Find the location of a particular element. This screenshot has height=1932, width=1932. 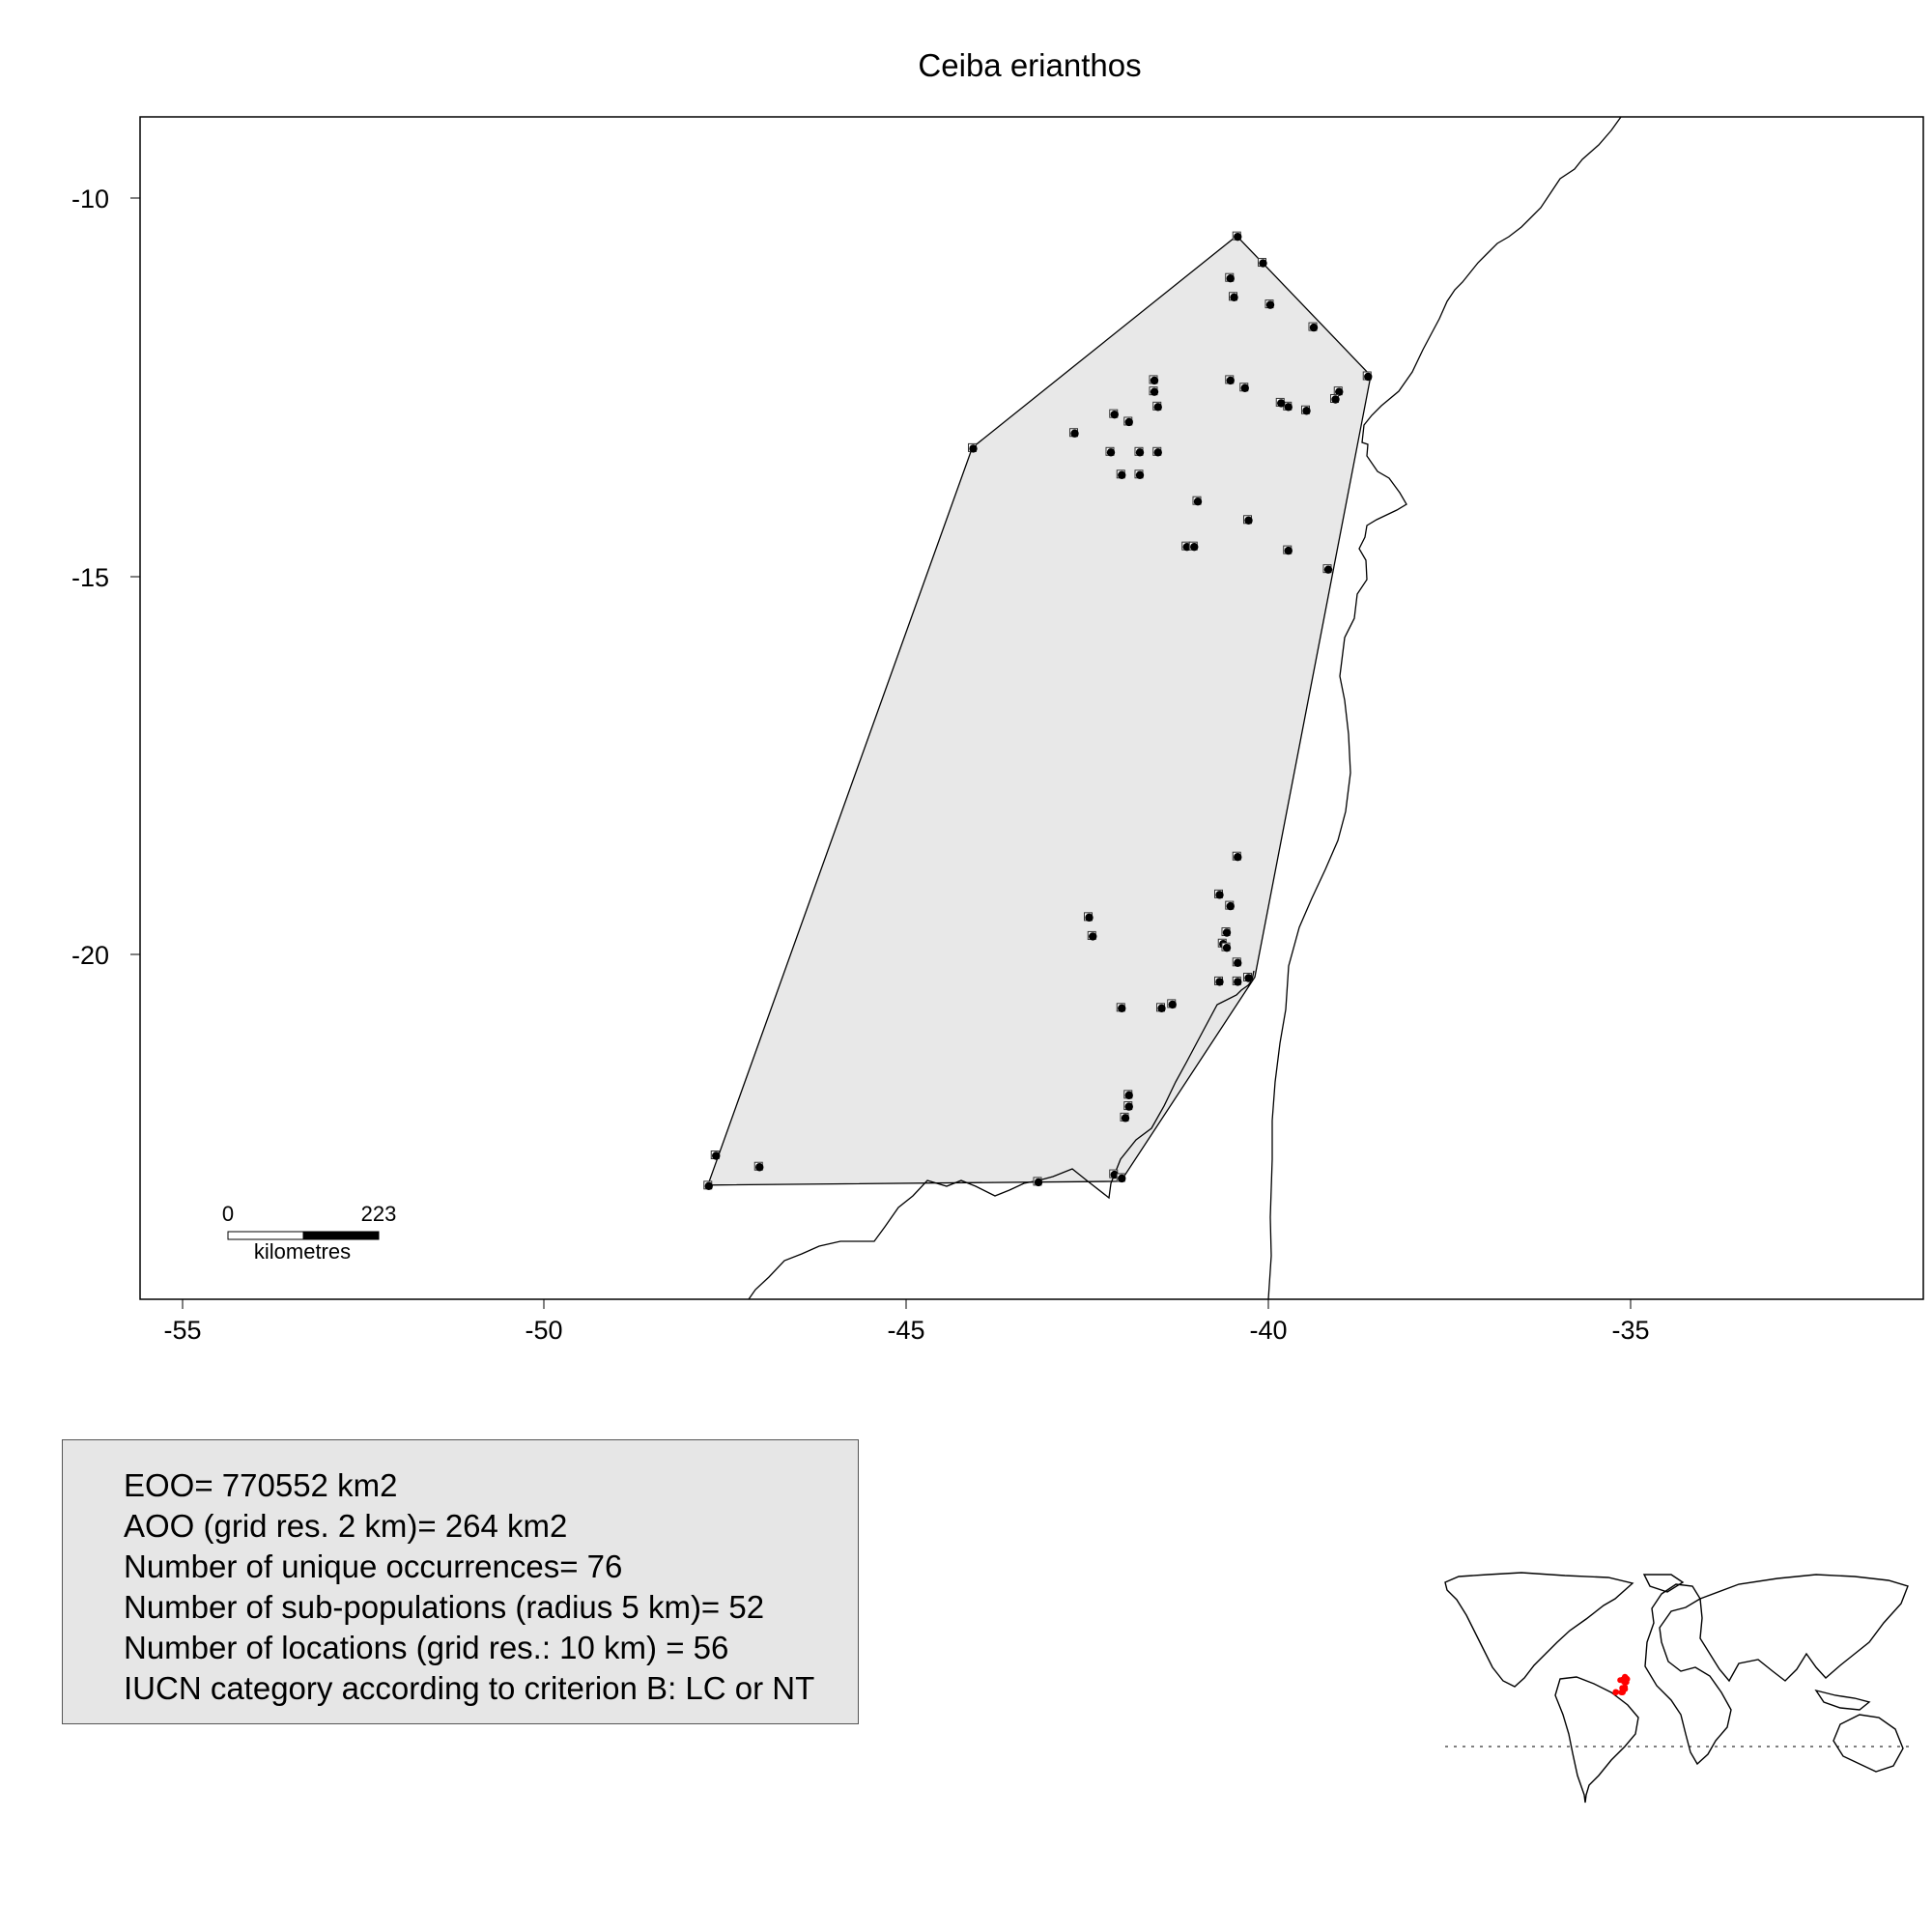

x-tick-label: -35 is located at coordinates (1630, 1330).